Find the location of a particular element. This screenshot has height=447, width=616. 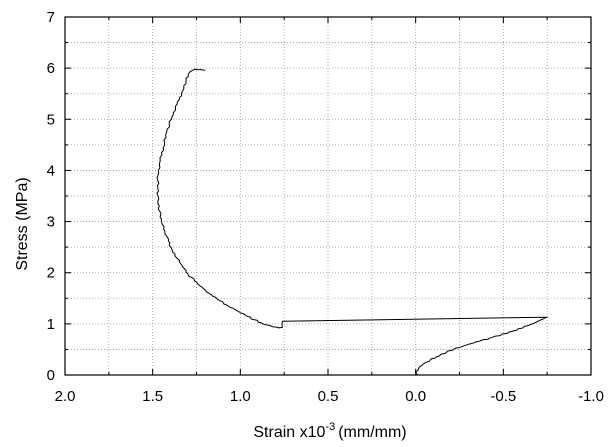

x-tick-label: -0.5 is located at coordinates (503, 396).